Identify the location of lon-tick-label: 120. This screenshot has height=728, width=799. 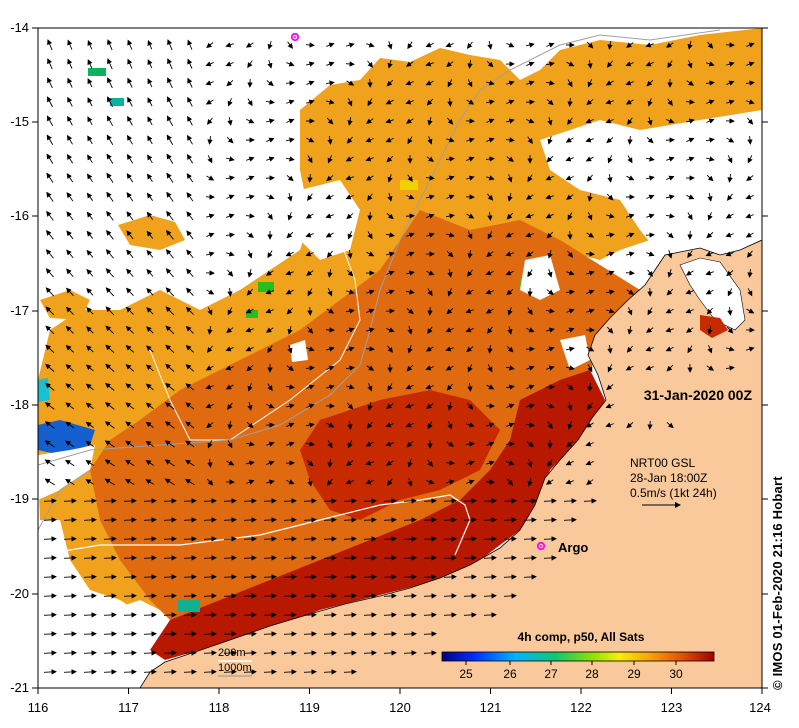
(400, 707).